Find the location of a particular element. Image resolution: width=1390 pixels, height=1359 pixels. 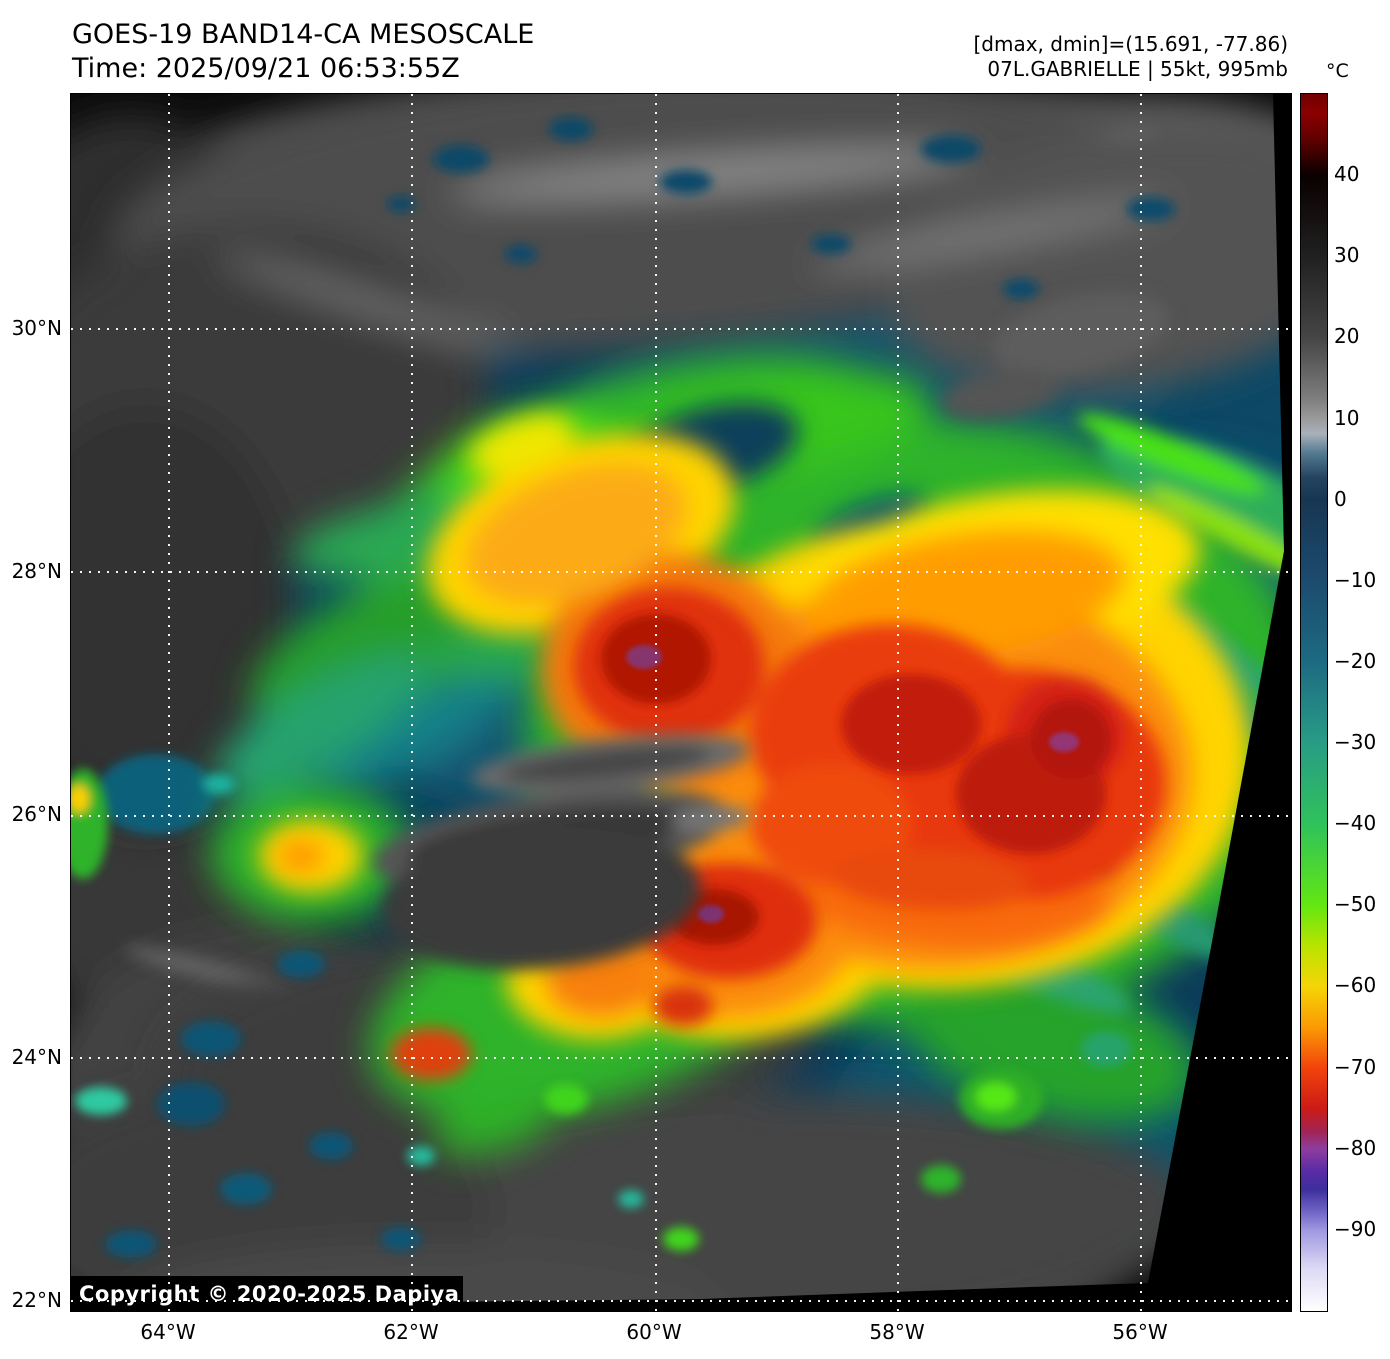

colorbar-tick-label: −70 is located at coordinates (1355, 1066).